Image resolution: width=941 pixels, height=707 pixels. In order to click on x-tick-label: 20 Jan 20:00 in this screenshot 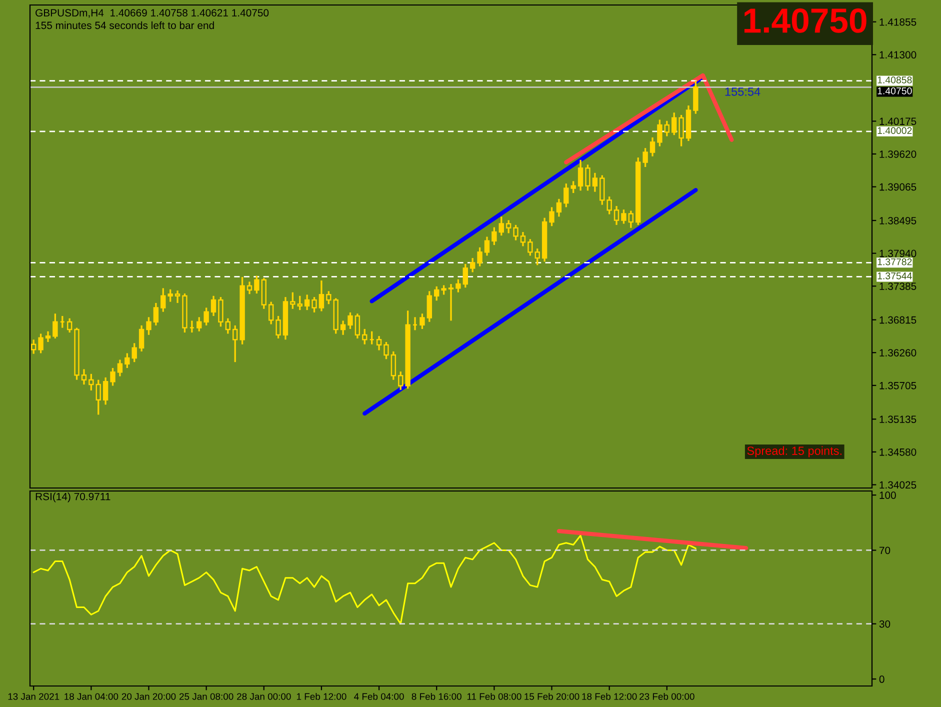, I will do `click(149, 696)`.